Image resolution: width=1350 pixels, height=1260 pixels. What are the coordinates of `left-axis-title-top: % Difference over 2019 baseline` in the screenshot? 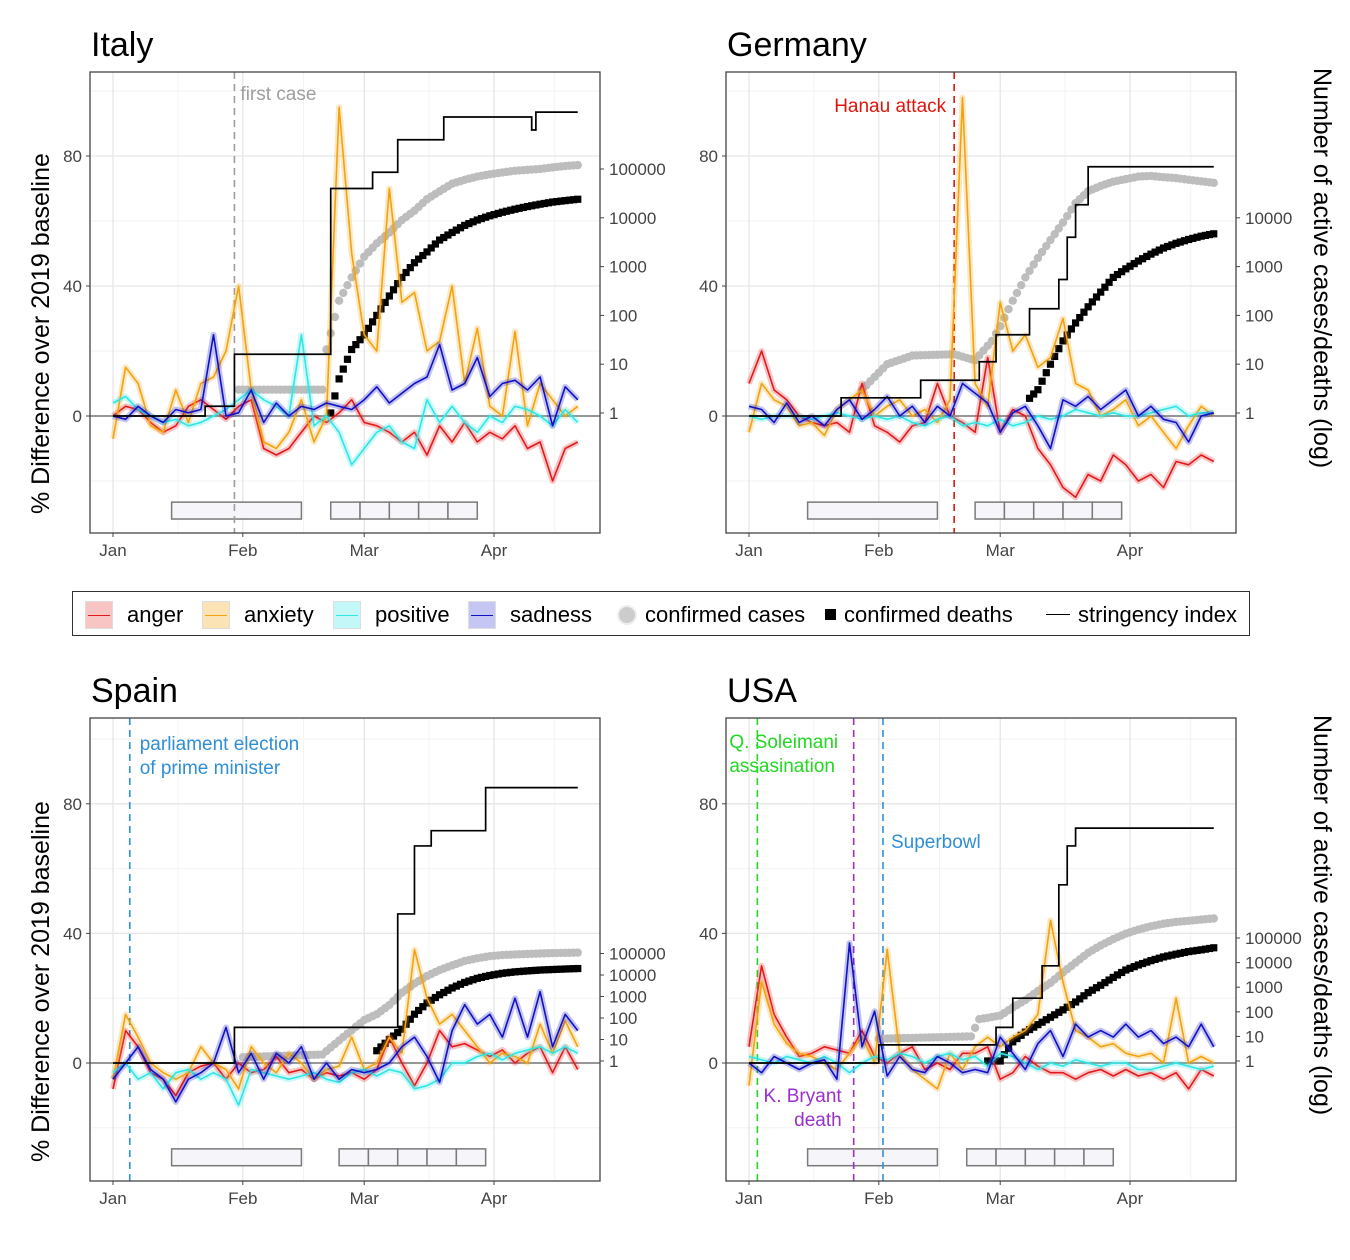 It's located at (41, 333).